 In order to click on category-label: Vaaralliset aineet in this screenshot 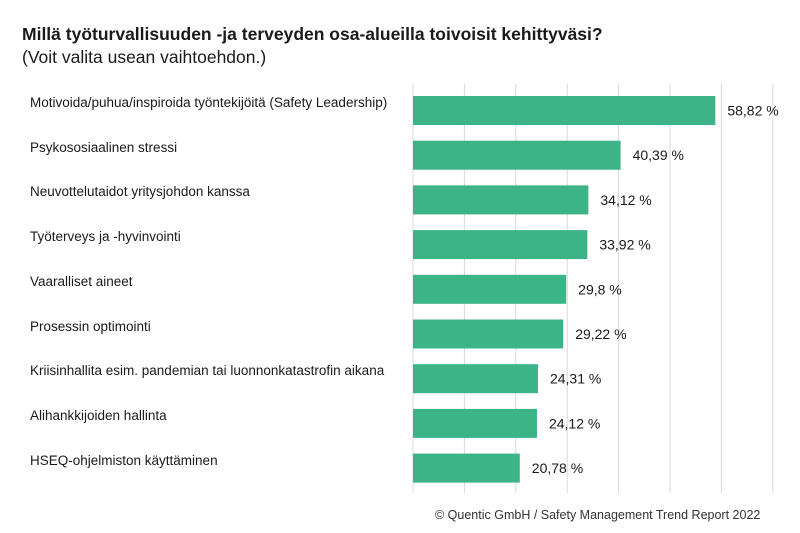, I will do `click(81, 281)`.